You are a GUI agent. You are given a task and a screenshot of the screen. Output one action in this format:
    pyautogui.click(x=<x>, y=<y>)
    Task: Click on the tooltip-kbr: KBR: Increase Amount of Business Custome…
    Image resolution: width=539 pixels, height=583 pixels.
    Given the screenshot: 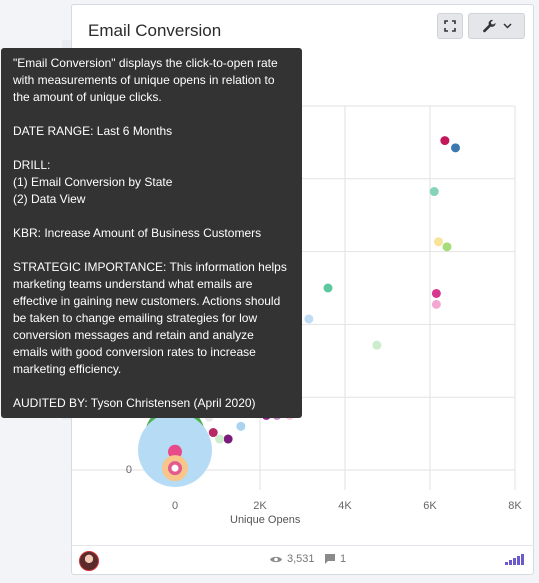 What is the action you would take?
    pyautogui.click(x=137, y=233)
    